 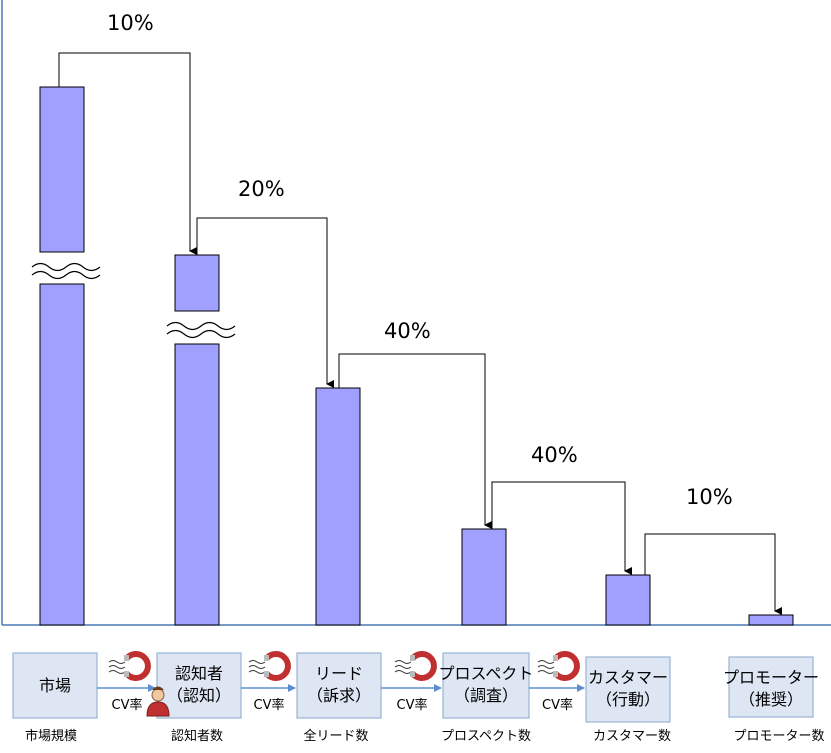 I want to click on stage-box-subtitle-3: （訴求）, so click(x=339, y=695).